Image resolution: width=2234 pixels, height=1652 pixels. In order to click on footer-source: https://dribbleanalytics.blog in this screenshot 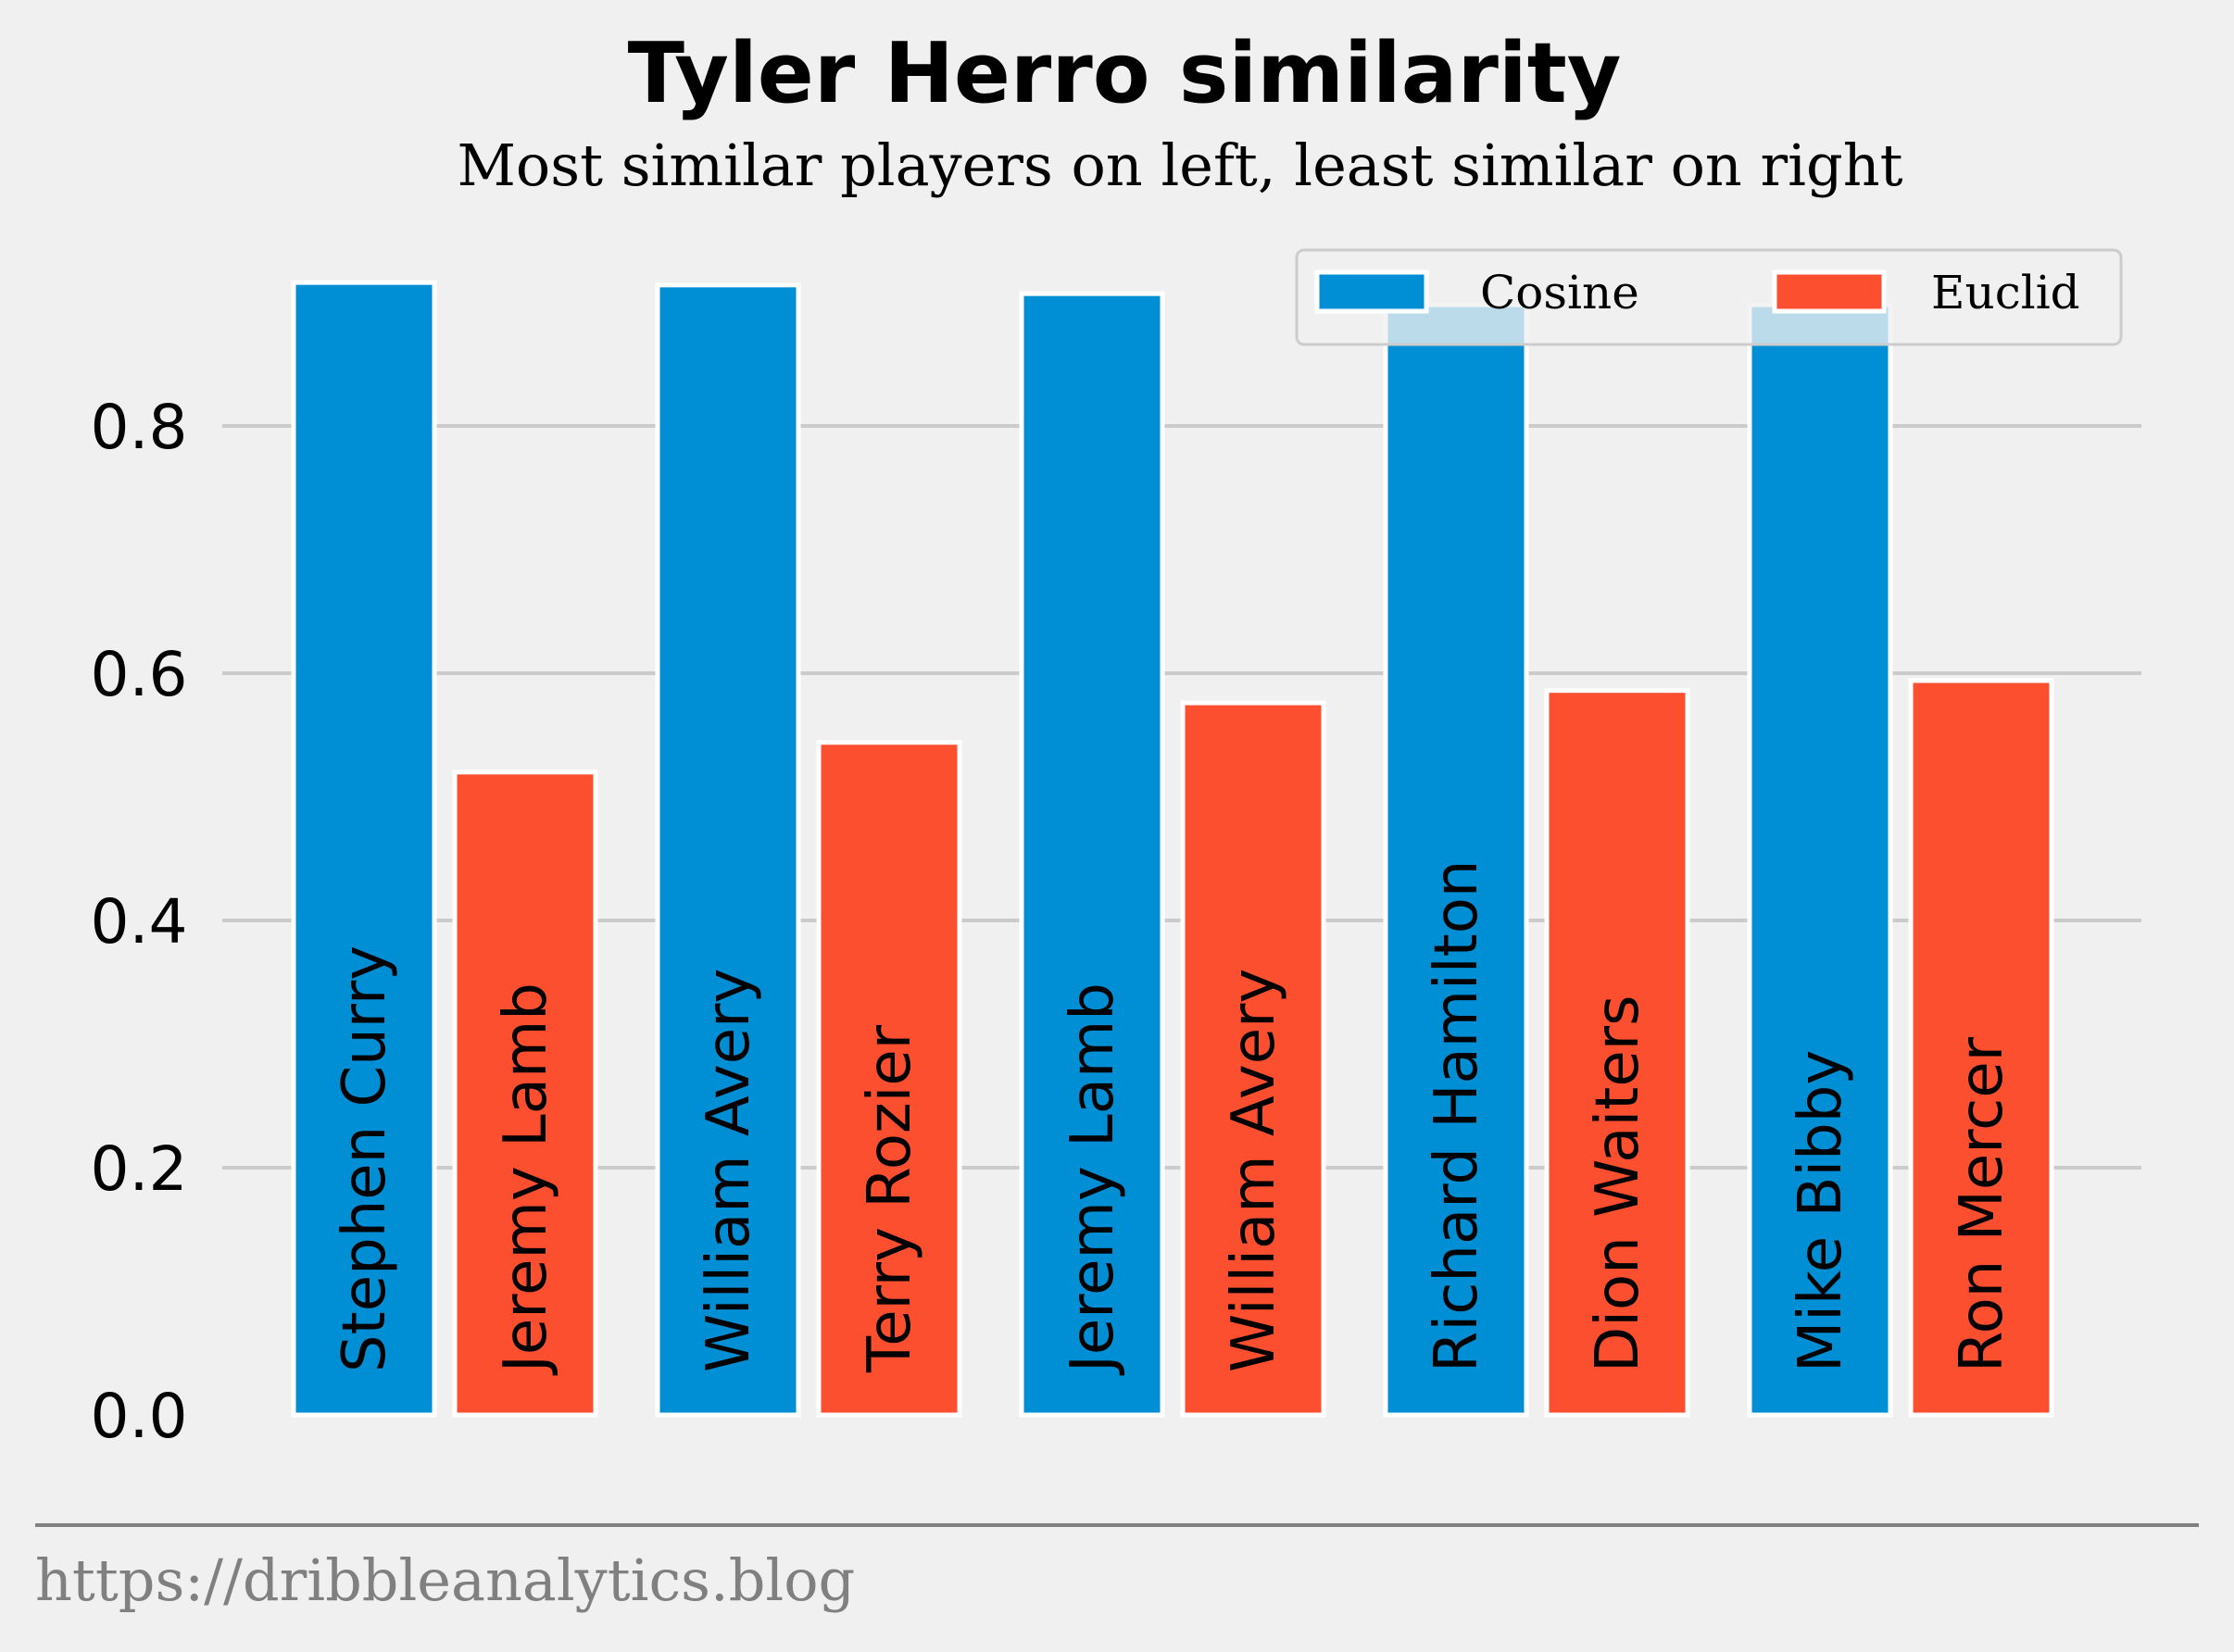, I will do `click(445, 1580)`.